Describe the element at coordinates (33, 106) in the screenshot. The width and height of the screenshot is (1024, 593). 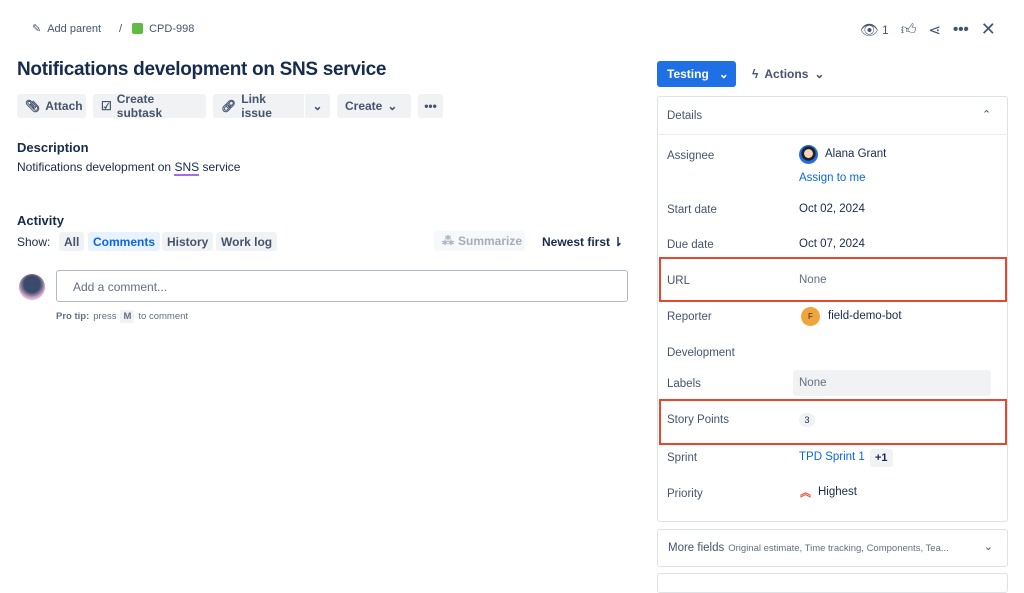
I see `paperclip-icon: 📎︎` at that location.